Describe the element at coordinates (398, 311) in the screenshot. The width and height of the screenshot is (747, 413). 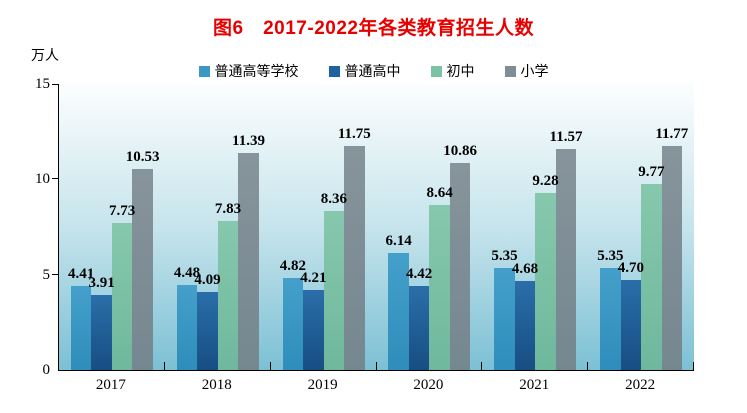
I see `bar-普通高等学校-2020` at that location.